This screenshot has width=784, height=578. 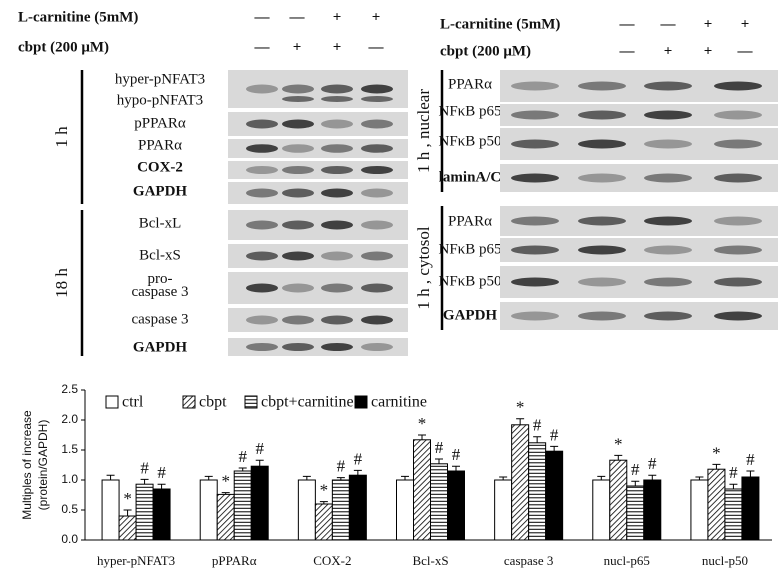 I want to click on header-label: L-carnitine (5mM), so click(x=500, y=24).